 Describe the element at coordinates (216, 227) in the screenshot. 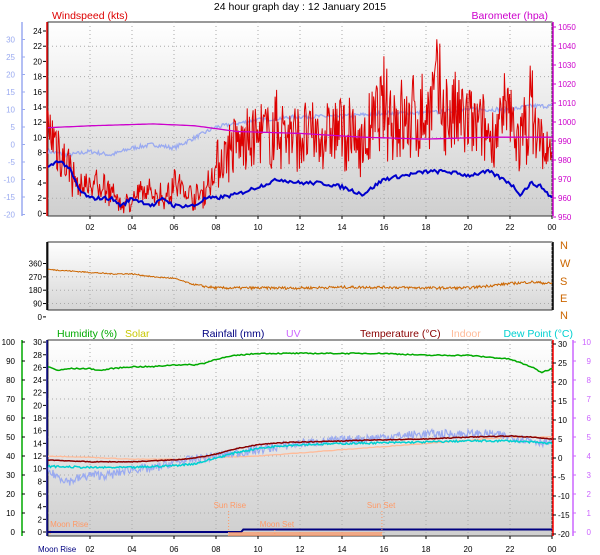

I see `wind-xtick-3: 08` at that location.